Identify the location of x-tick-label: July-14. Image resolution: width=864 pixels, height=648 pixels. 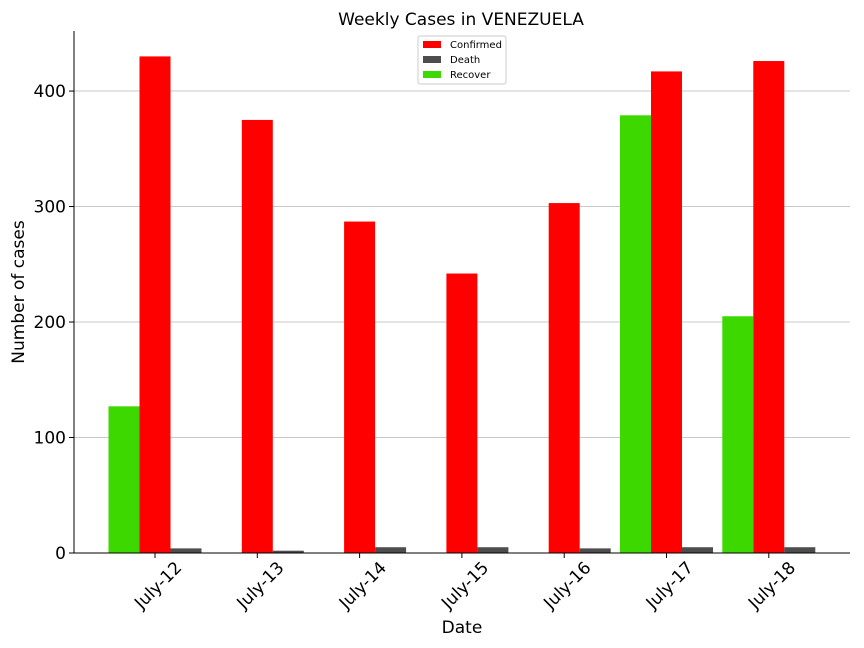
(363, 586).